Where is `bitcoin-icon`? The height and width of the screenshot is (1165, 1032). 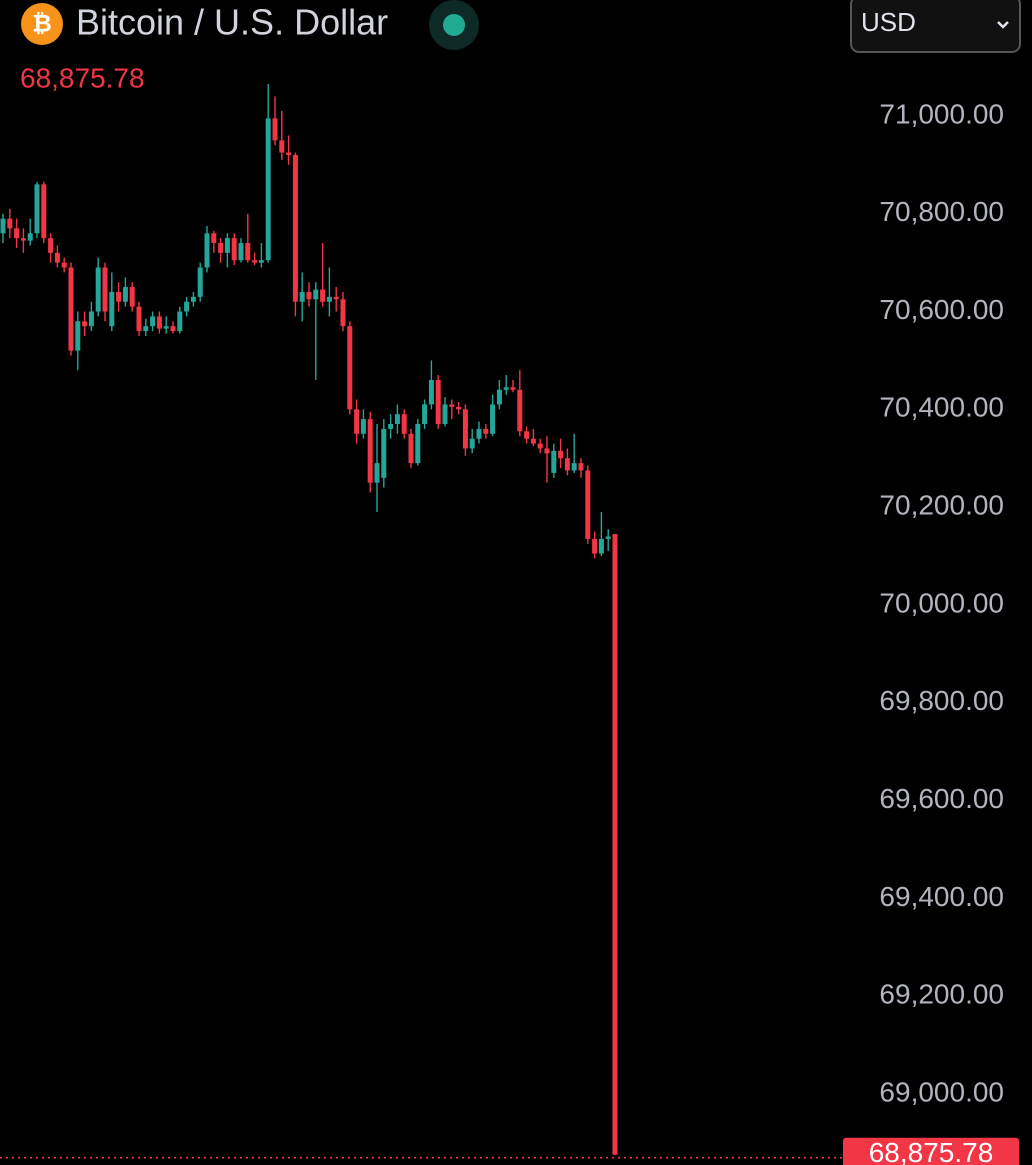 bitcoin-icon is located at coordinates (42, 24).